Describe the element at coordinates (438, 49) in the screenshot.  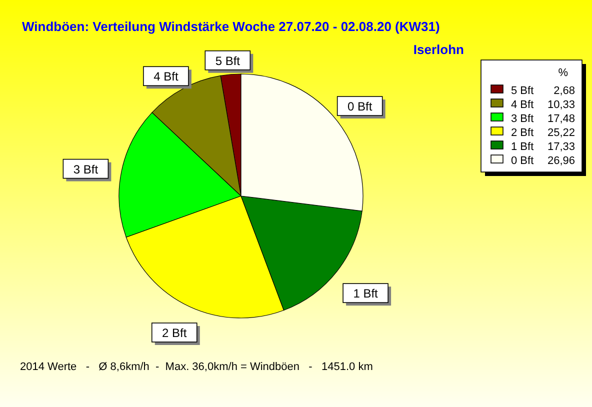
I see `chart-subtitle: Iserlohn` at that location.